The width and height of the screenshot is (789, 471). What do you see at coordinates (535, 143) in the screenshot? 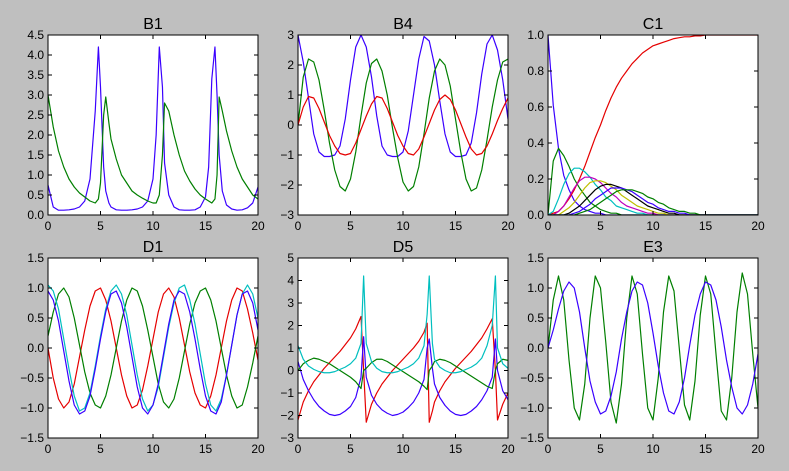
I see `y-tick-label: 0.4` at bounding box center [535, 143].